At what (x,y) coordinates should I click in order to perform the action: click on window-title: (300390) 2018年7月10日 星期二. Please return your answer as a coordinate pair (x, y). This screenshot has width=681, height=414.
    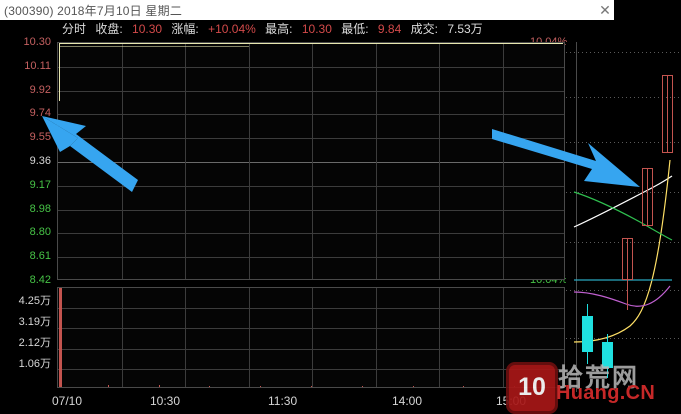
    Looking at the image, I should click on (93, 11).